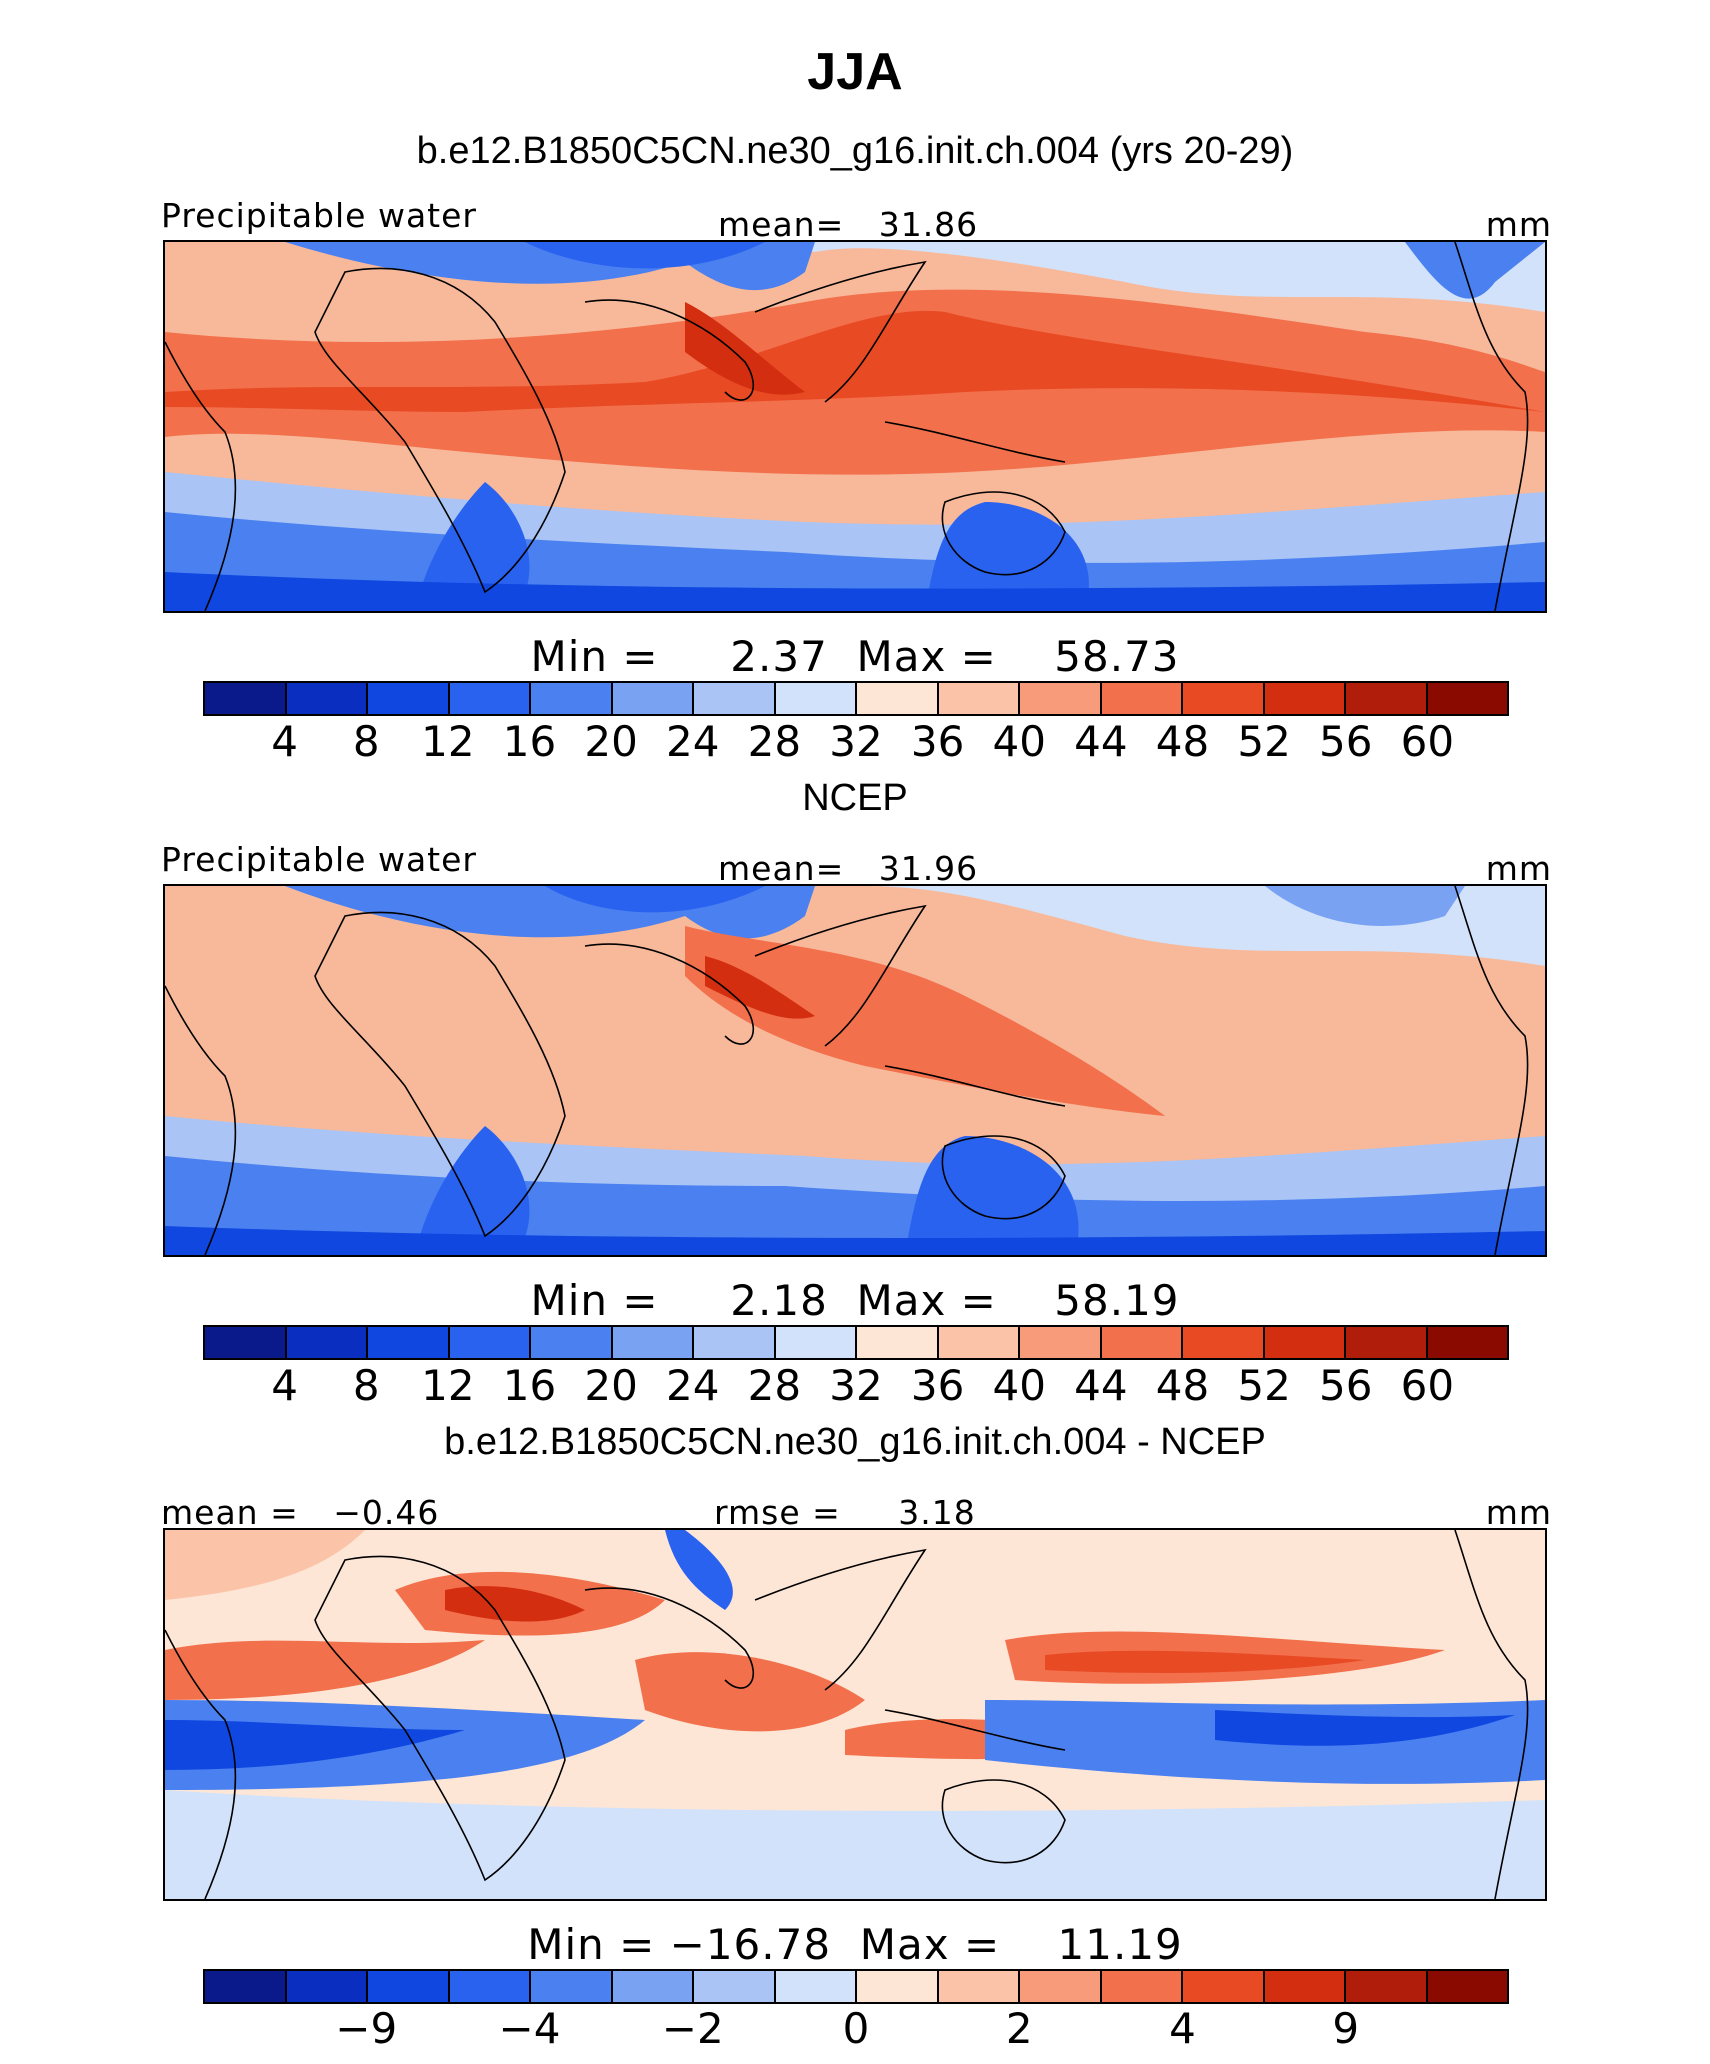  What do you see at coordinates (692, 2028) in the screenshot?
I see `colorbar-tick-label: −2` at bounding box center [692, 2028].